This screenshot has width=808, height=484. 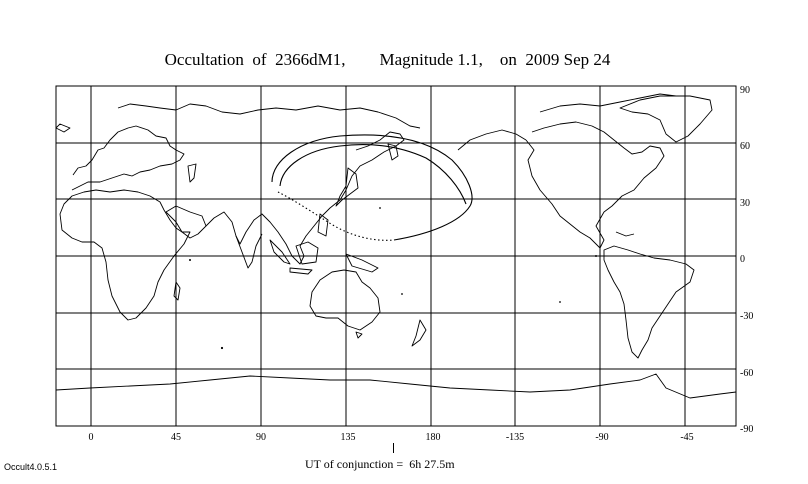 I want to click on coast-india, so click(x=249, y=251).